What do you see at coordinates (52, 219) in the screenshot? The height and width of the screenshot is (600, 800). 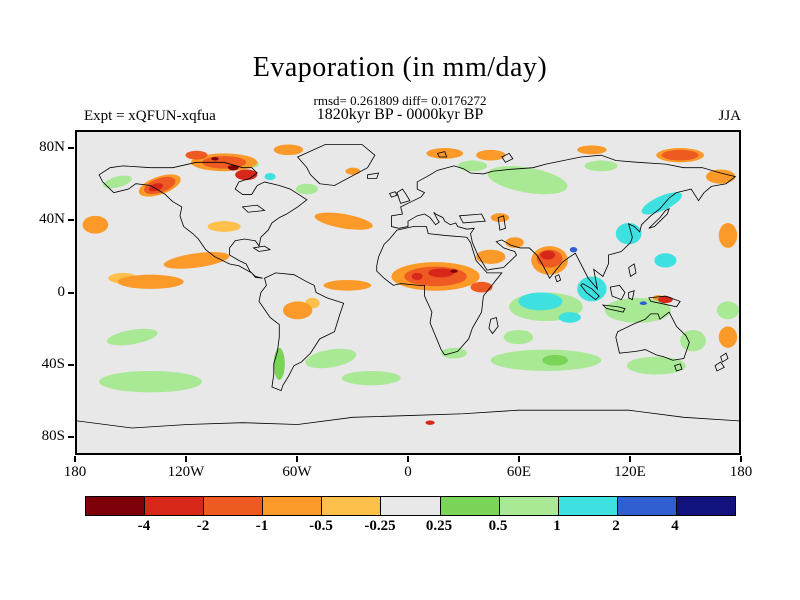 I see `y-tick-label: 40N` at bounding box center [52, 219].